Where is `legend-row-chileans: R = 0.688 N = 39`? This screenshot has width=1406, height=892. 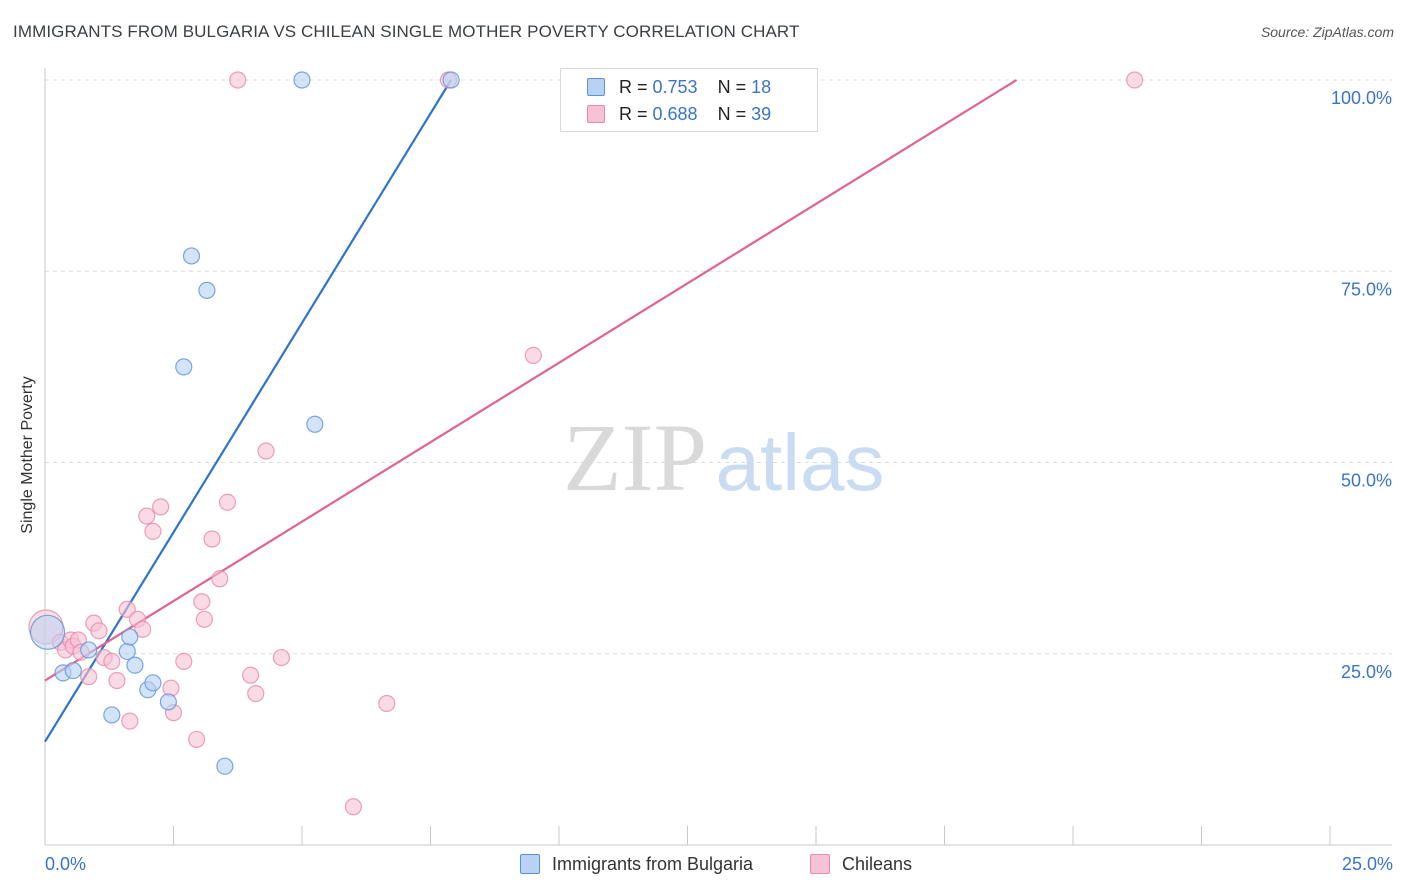 legend-row-chileans: R = 0.688 N = 39 is located at coordinates (679, 114).